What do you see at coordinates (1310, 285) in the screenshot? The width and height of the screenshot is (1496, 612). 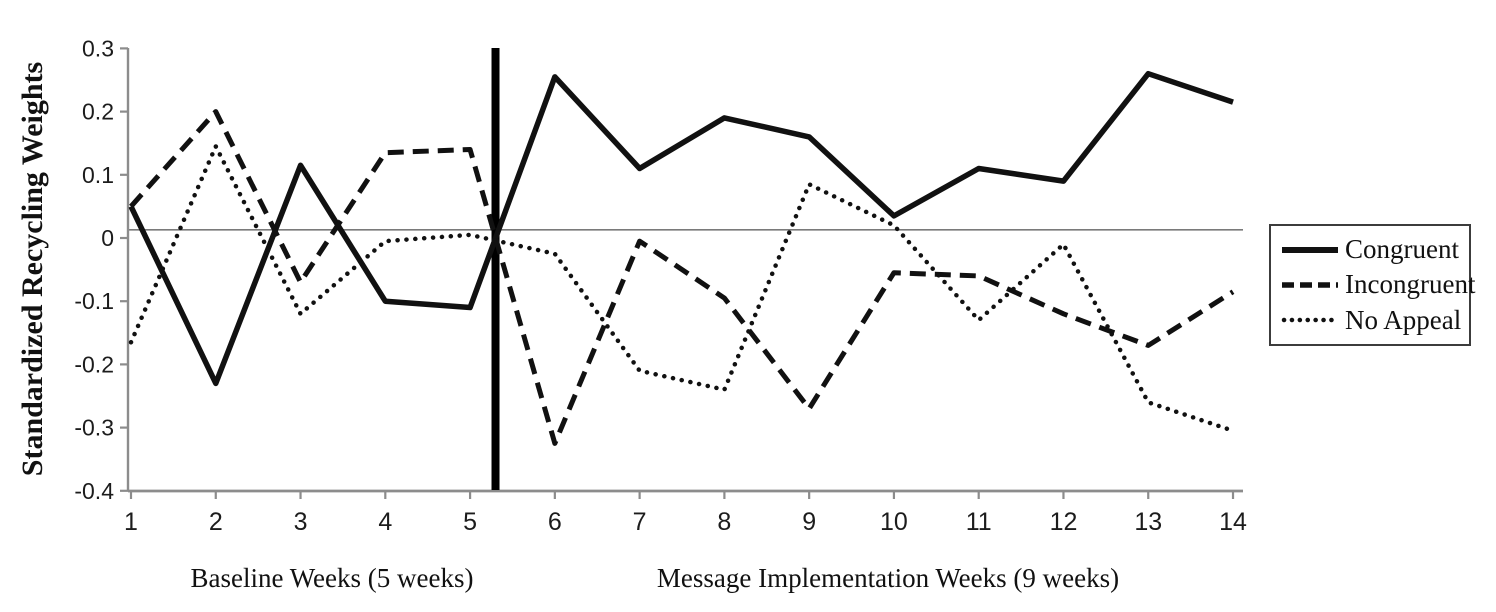 I see `dashed-line-sample-icon` at bounding box center [1310, 285].